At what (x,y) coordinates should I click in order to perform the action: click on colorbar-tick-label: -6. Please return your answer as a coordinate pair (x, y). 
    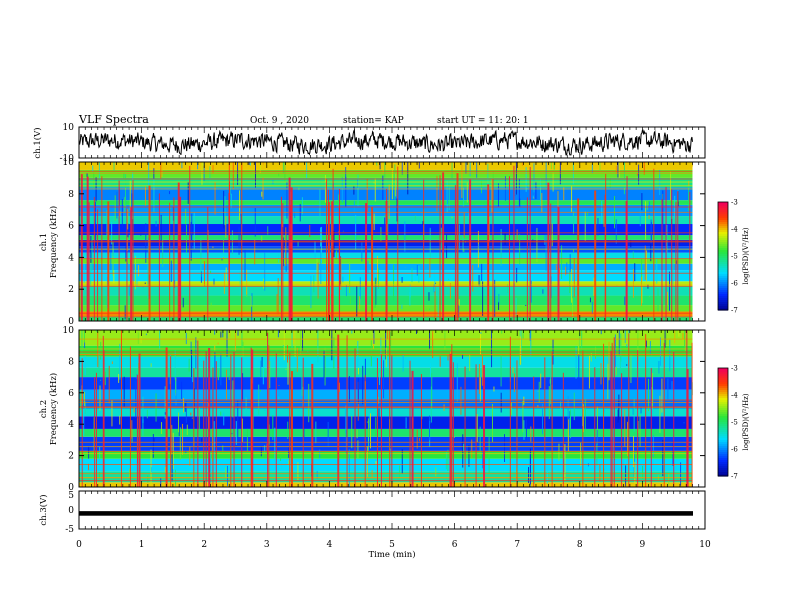
    Looking at the image, I should click on (734, 284).